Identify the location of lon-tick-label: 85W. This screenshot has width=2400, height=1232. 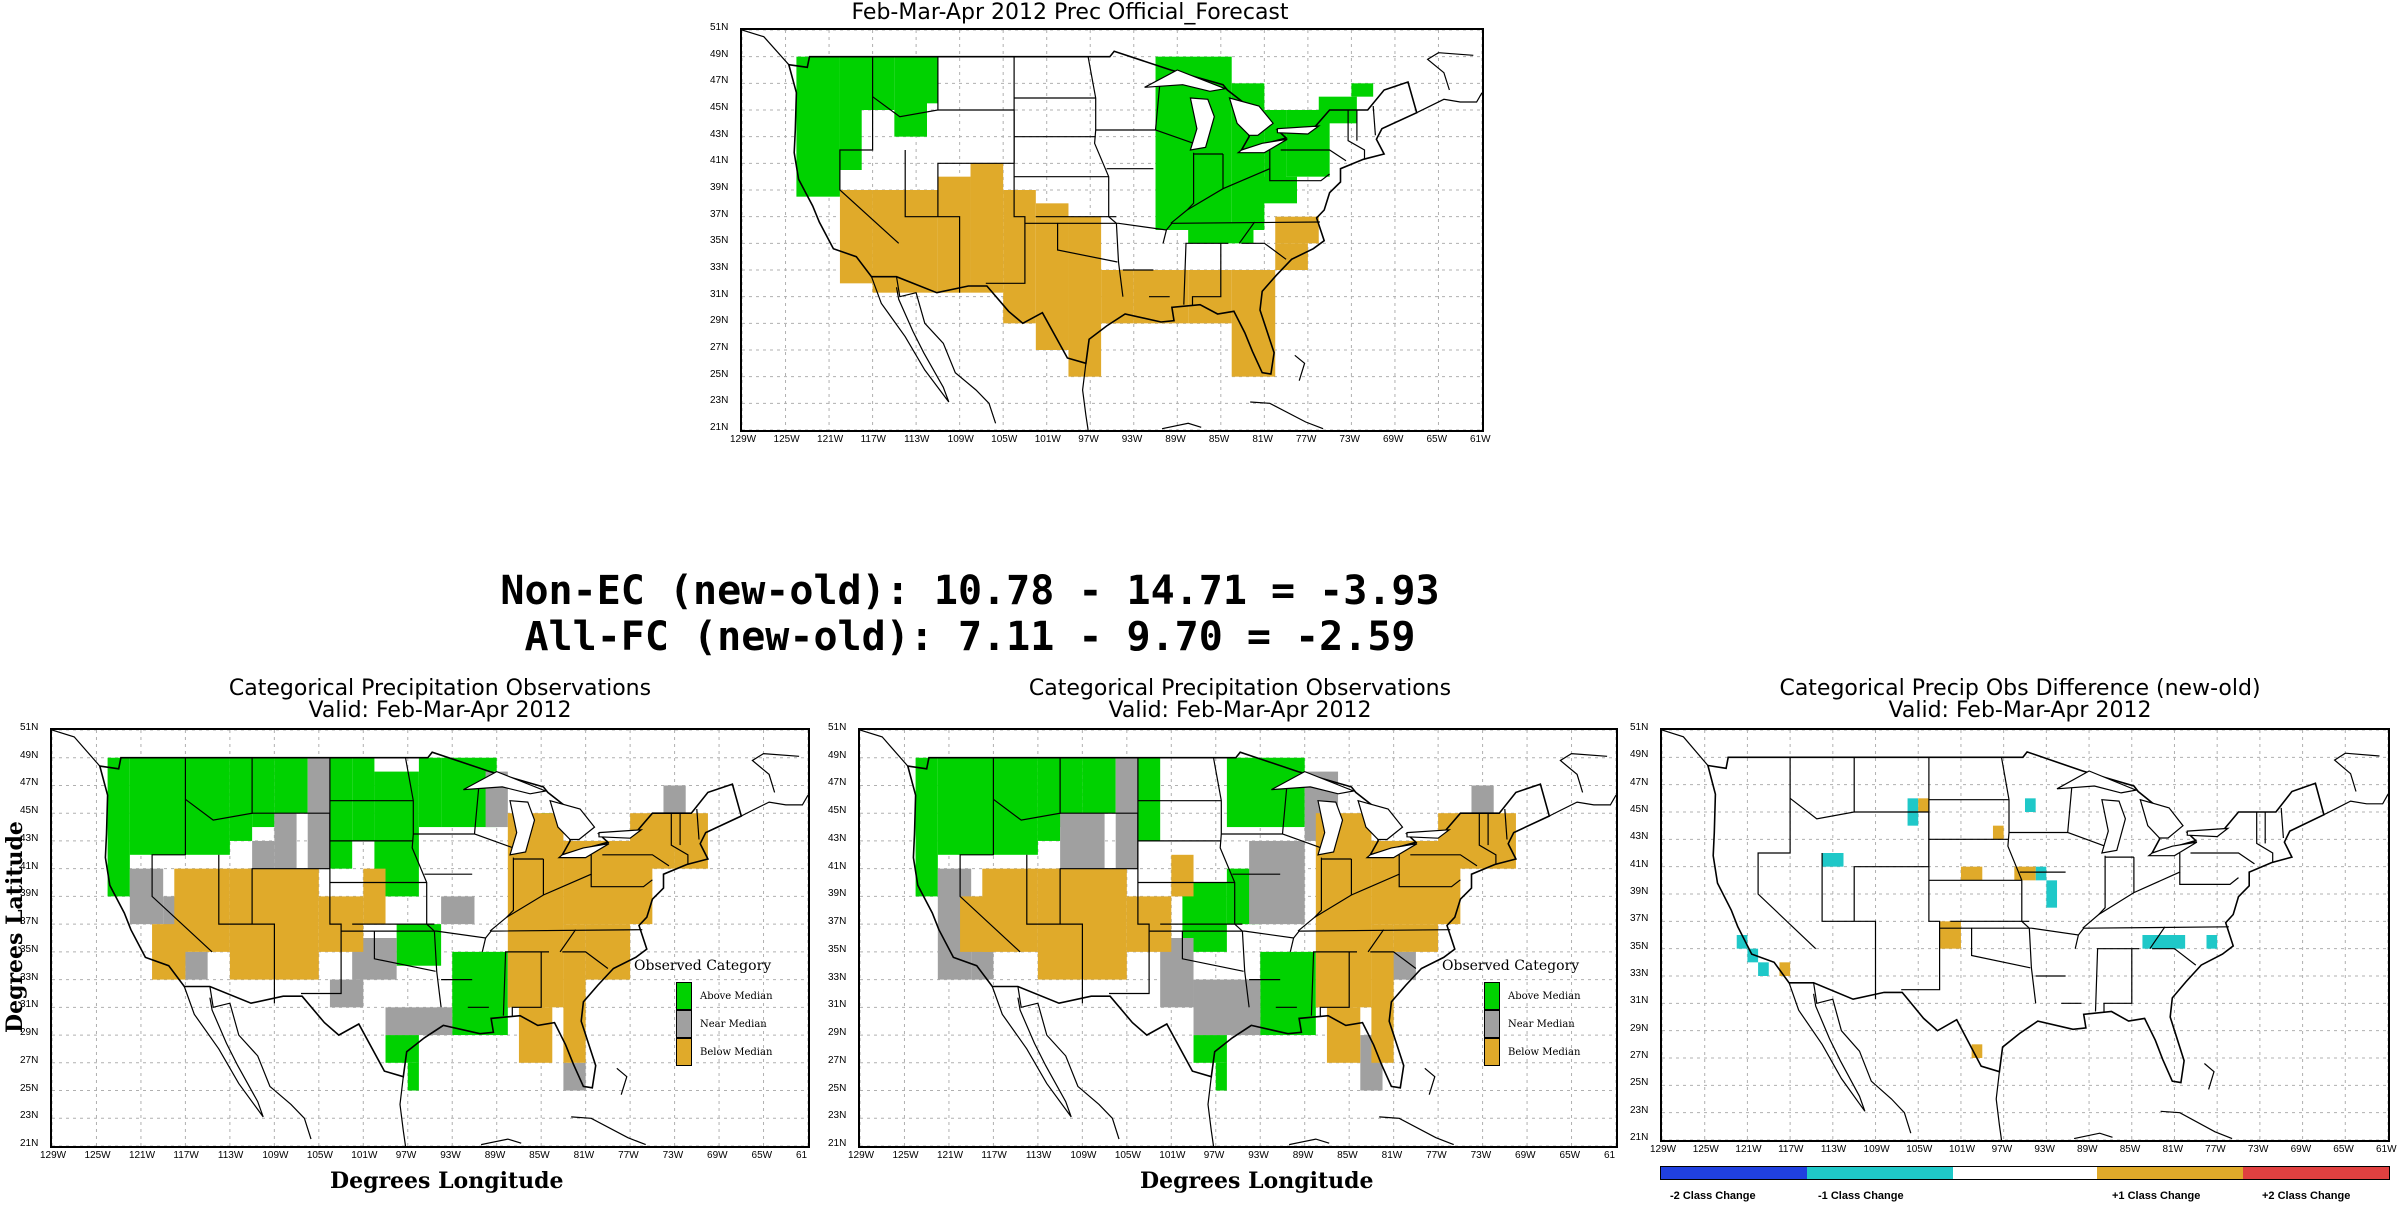
(2130, 1149).